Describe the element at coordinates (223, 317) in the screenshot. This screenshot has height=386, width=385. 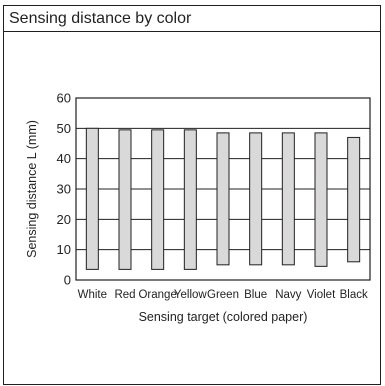
I see `x-axis-label: Sensing target (colored paper)` at that location.